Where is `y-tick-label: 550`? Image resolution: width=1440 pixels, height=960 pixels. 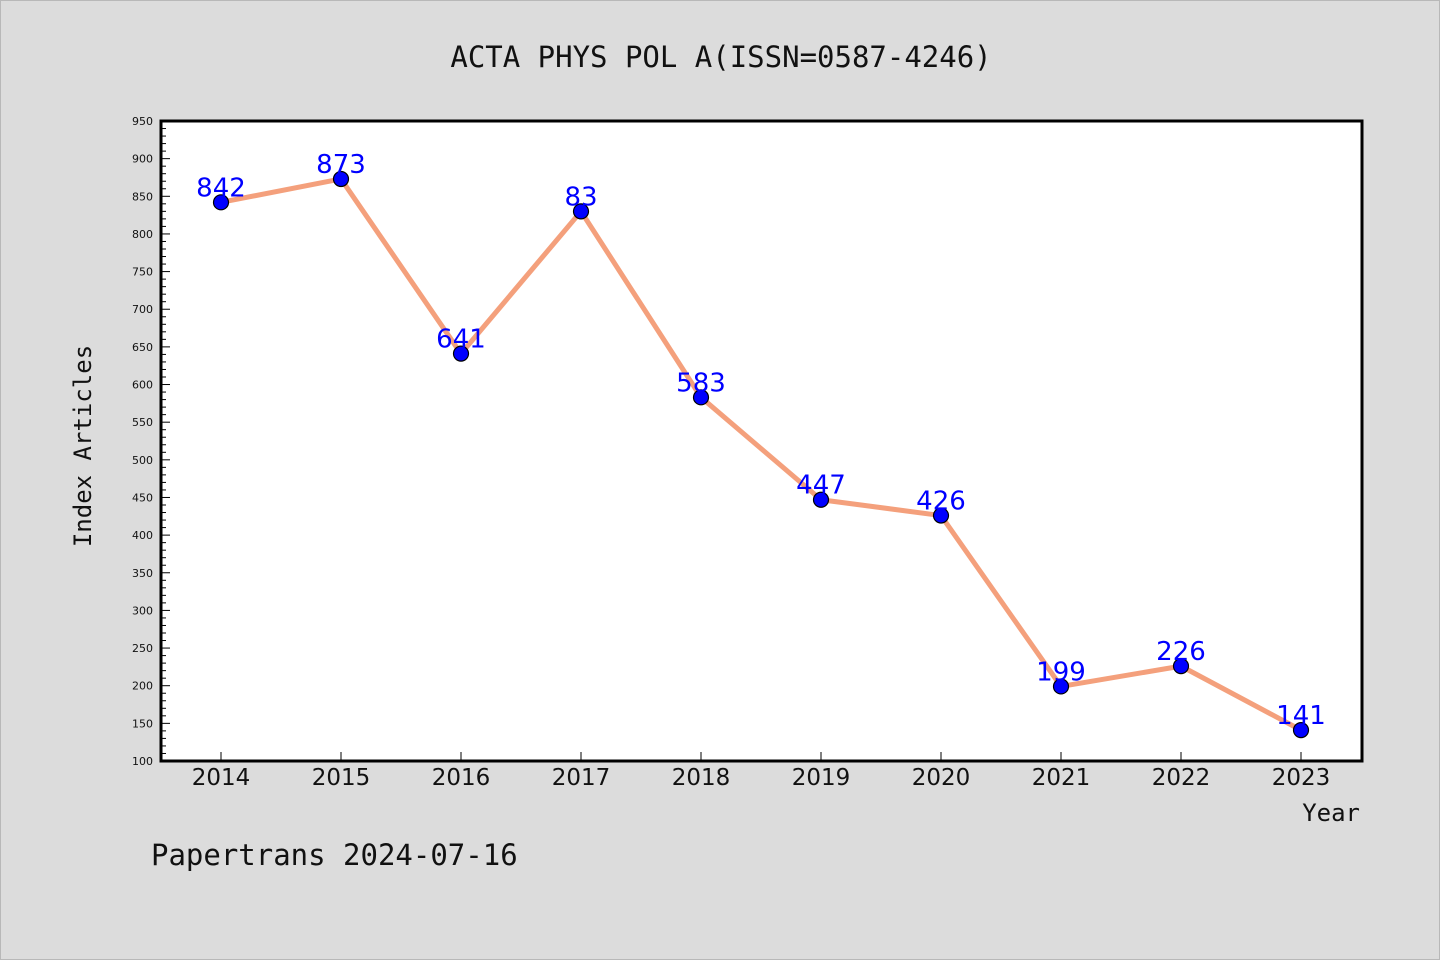 y-tick-label: 550 is located at coordinates (142, 422).